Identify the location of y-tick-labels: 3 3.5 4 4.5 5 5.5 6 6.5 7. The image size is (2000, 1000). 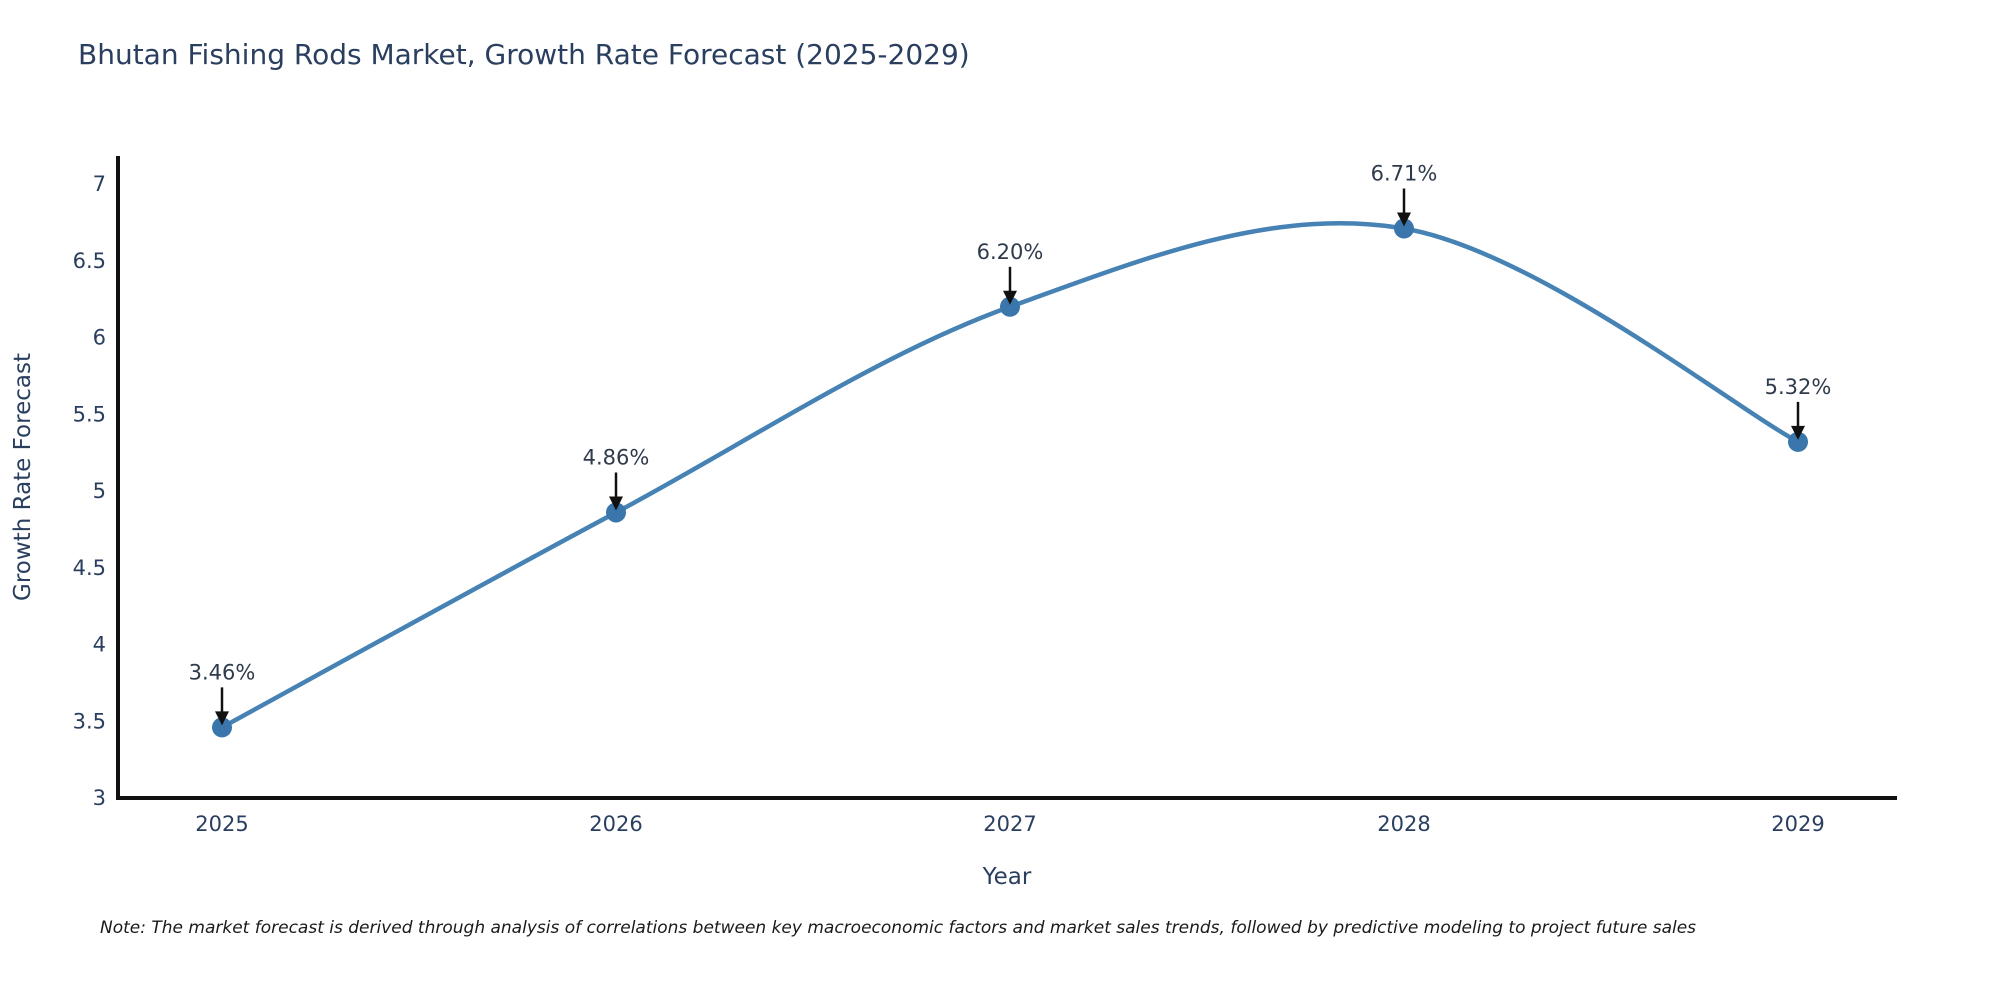
(89, 491).